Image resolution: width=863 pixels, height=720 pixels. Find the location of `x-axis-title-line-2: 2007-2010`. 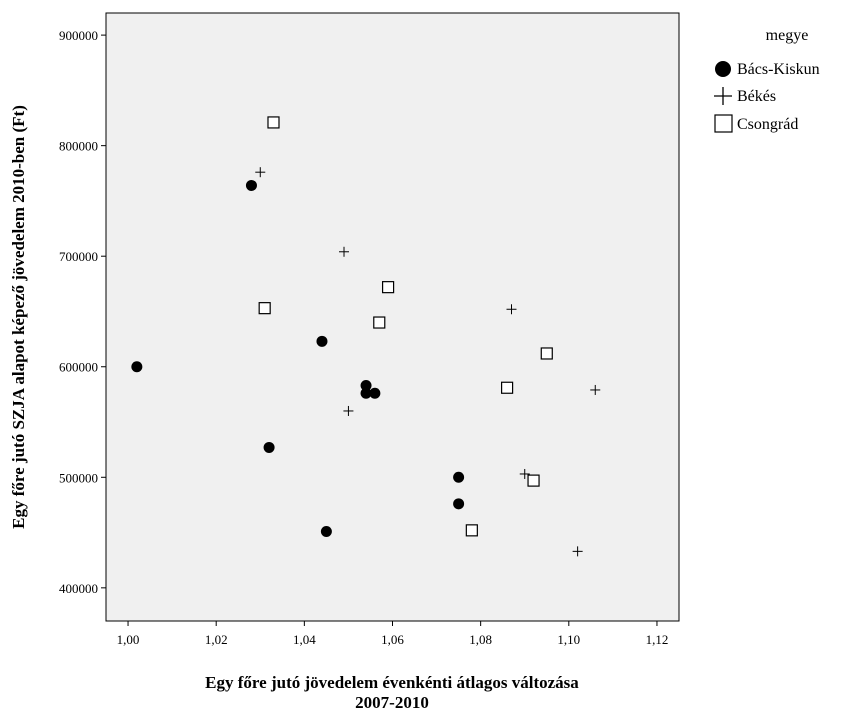

x-axis-title-line-2: 2007-2010 is located at coordinates (392, 702).